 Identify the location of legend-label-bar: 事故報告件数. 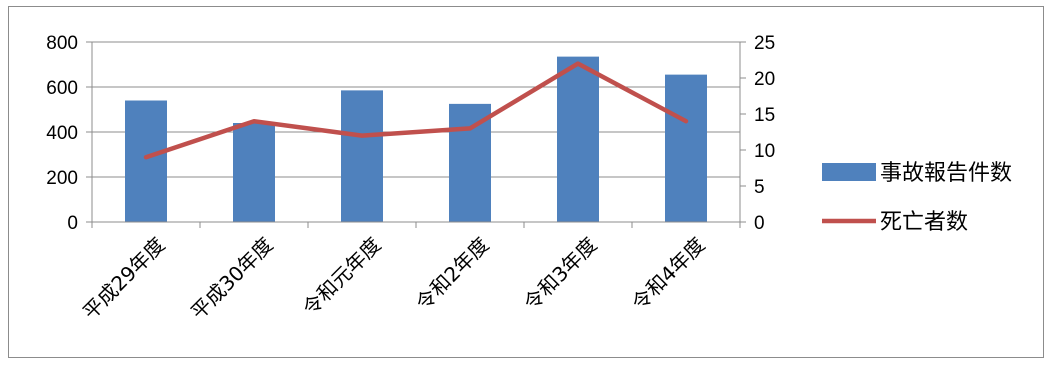
(946, 173).